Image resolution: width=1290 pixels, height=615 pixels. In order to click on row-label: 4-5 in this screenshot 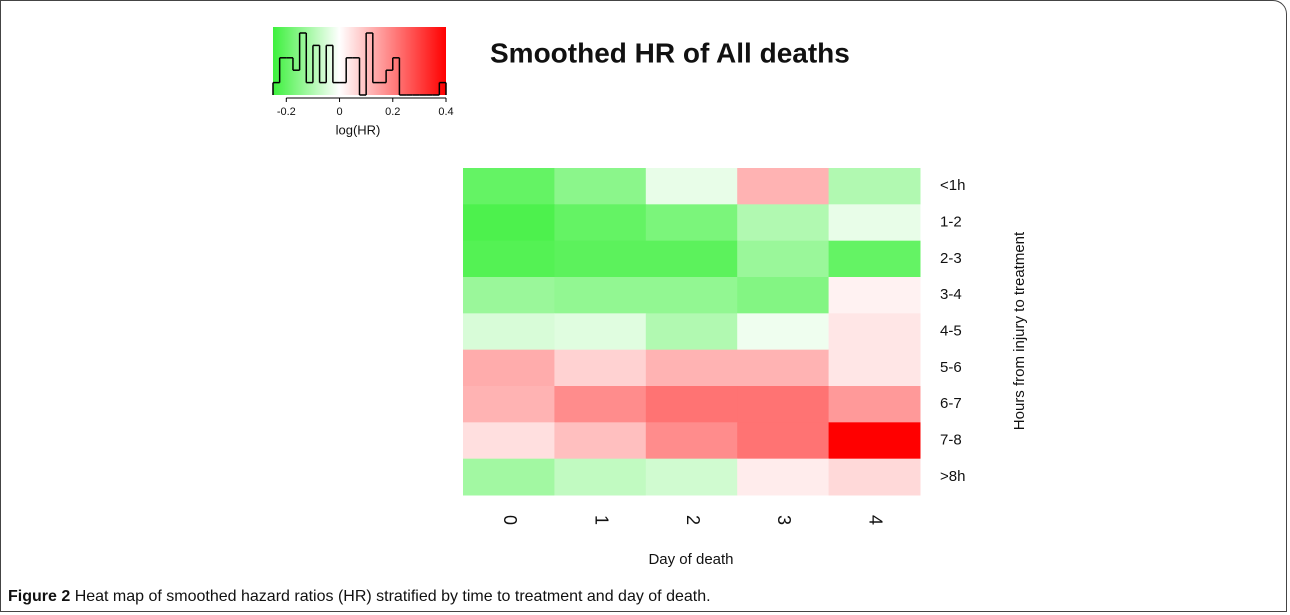, I will do `click(951, 330)`.